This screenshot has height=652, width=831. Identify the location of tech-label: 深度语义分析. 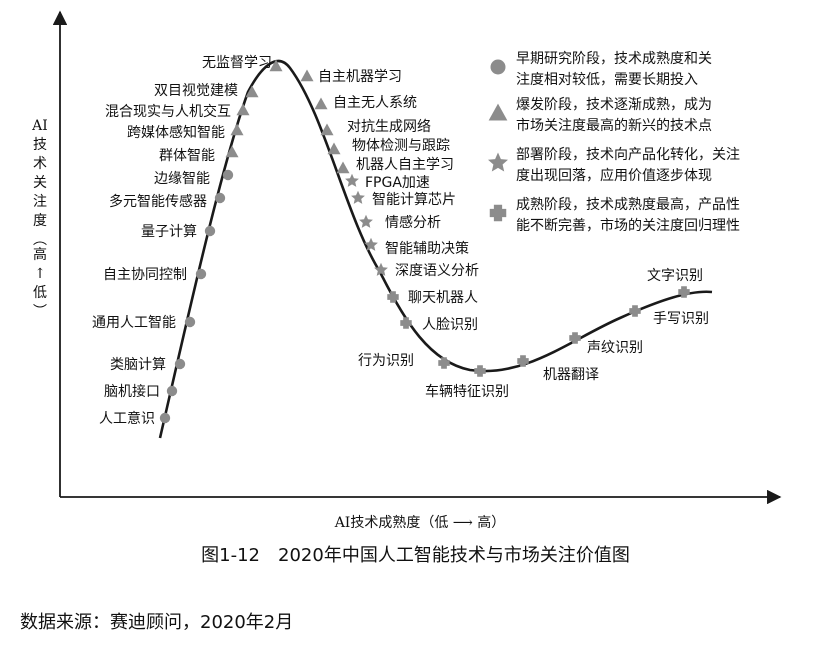
(437, 271).